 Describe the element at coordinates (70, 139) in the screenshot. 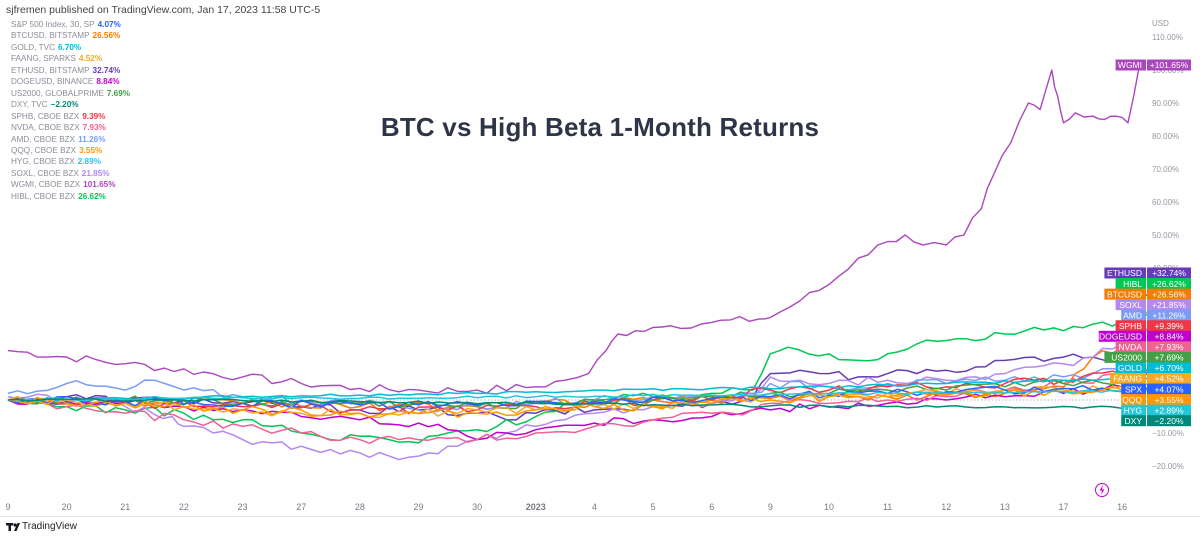

I see `legend-entry: AMD, CBOE BZX 11.26%` at that location.